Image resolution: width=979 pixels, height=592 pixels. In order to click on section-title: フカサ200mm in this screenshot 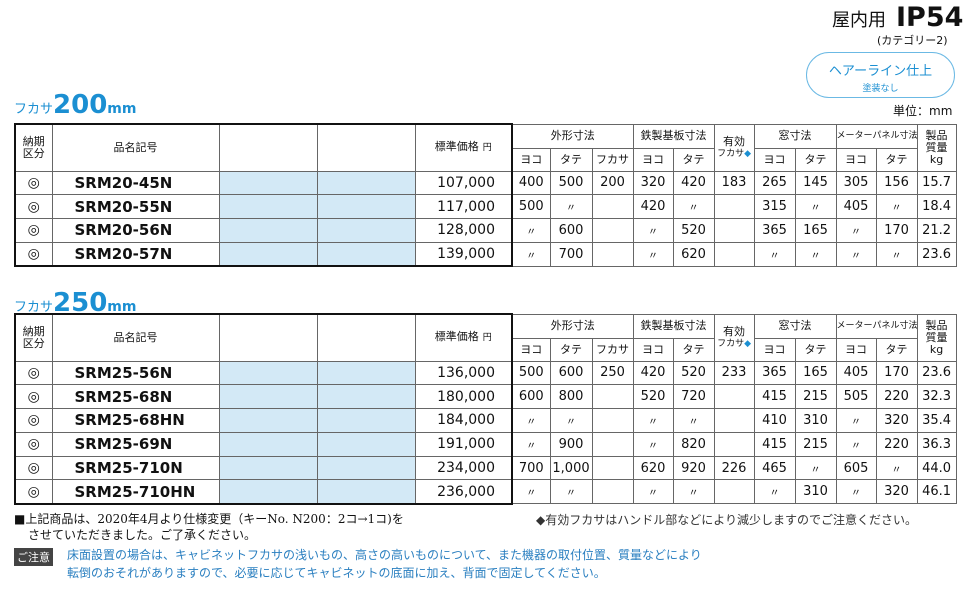, I will do `click(75, 105)`.